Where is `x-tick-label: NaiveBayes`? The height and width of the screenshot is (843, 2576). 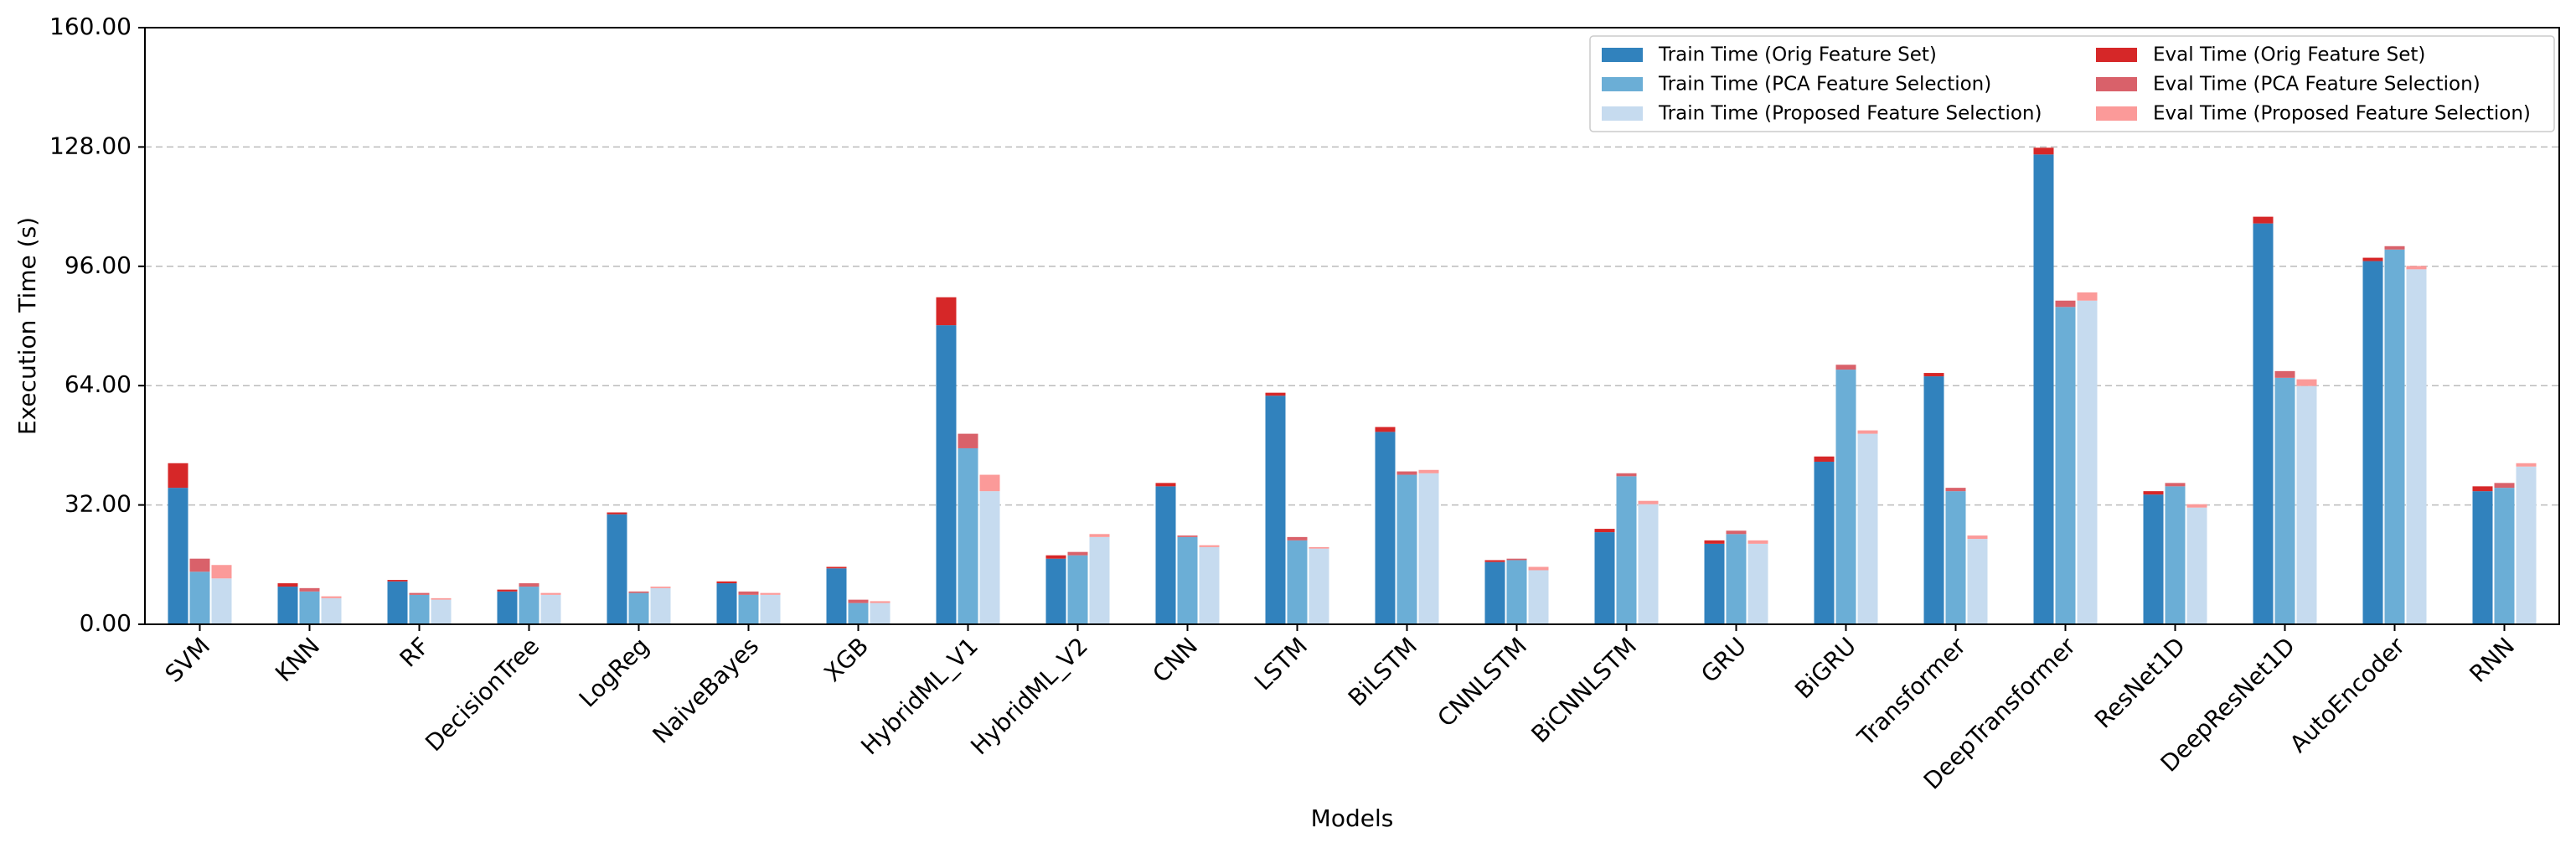
x-tick-label: NaiveBayes is located at coordinates (705, 690).